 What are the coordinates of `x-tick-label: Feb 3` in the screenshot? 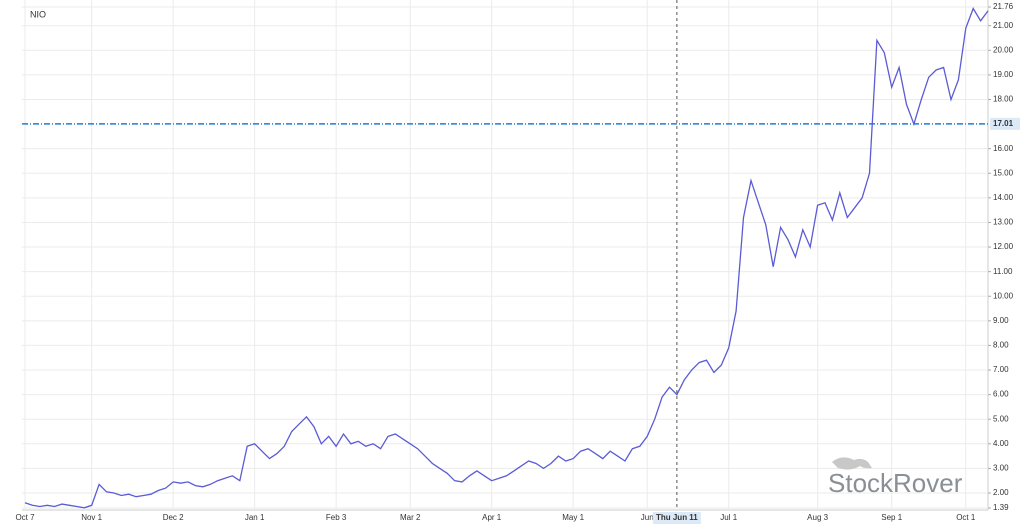 It's located at (336, 517).